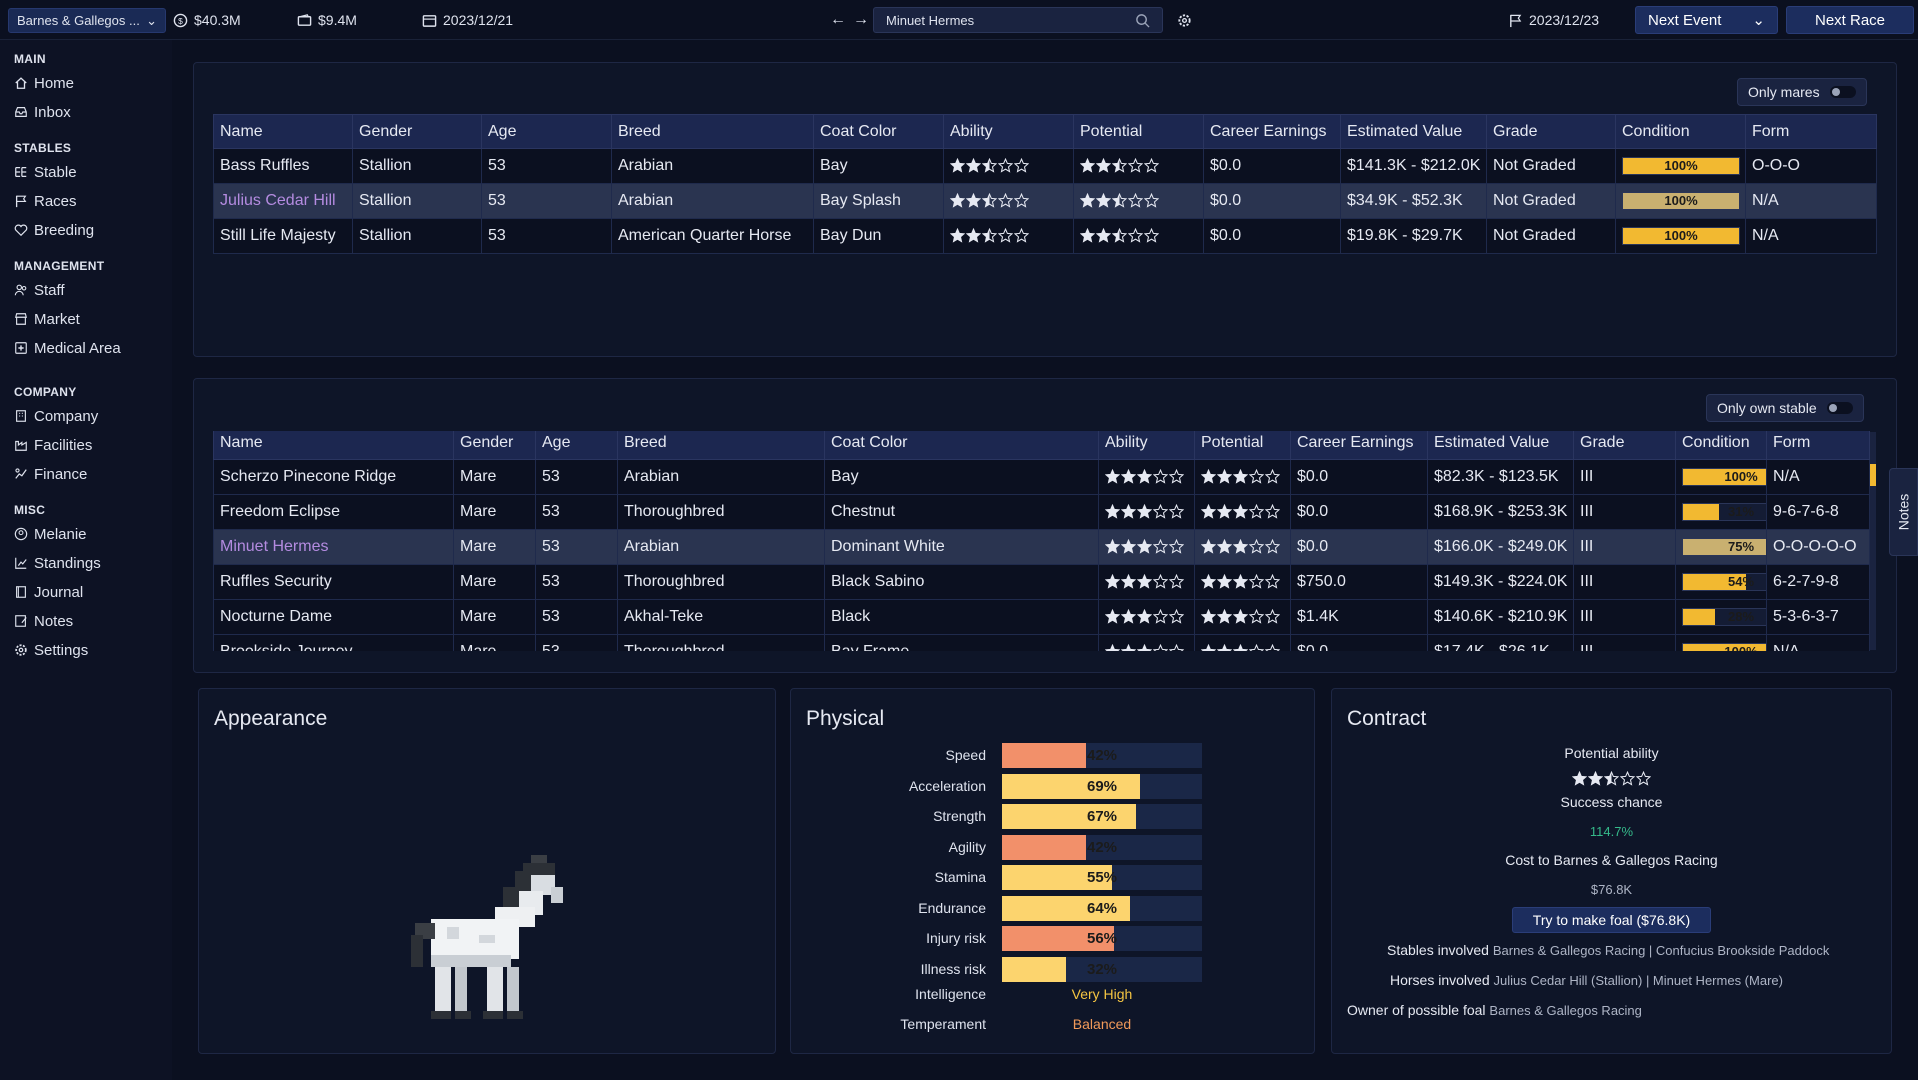 This screenshot has width=1918, height=1080. I want to click on stat-bar: 55%, so click(1102, 877).